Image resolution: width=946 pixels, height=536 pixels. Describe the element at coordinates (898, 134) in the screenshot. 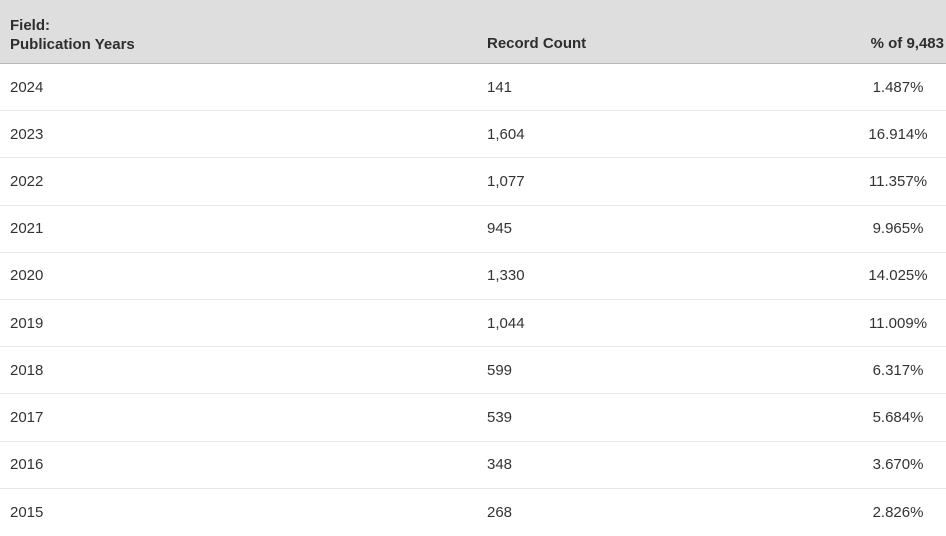

I see `percent-cell: 16.914%` at that location.